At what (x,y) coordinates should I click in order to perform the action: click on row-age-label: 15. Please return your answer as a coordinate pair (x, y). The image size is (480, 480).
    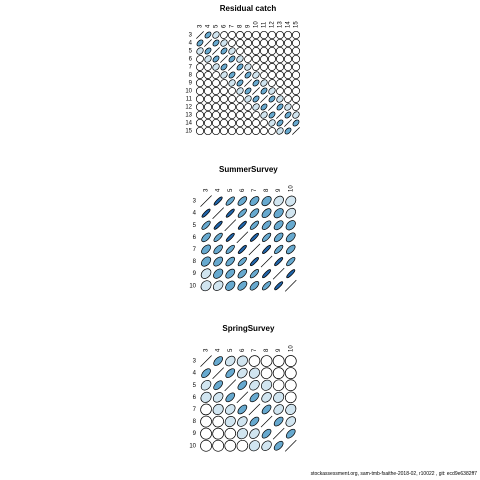
    Looking at the image, I should click on (188, 132).